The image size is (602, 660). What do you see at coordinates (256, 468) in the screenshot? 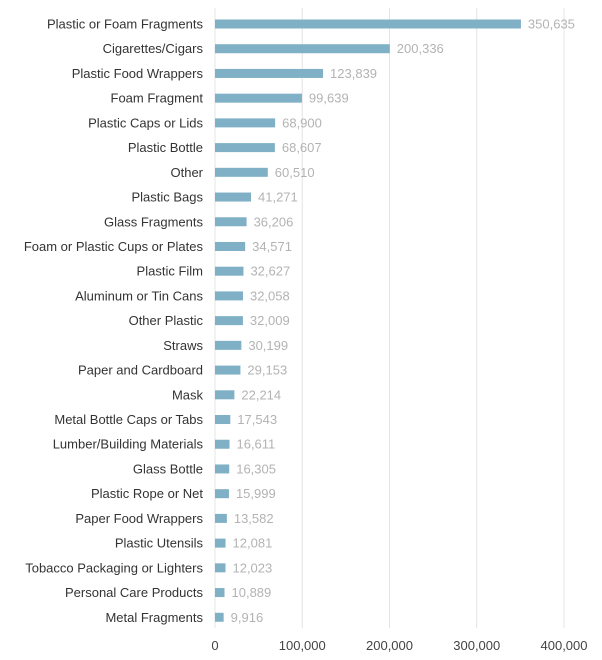
I see `value-label: 16,305` at bounding box center [256, 468].